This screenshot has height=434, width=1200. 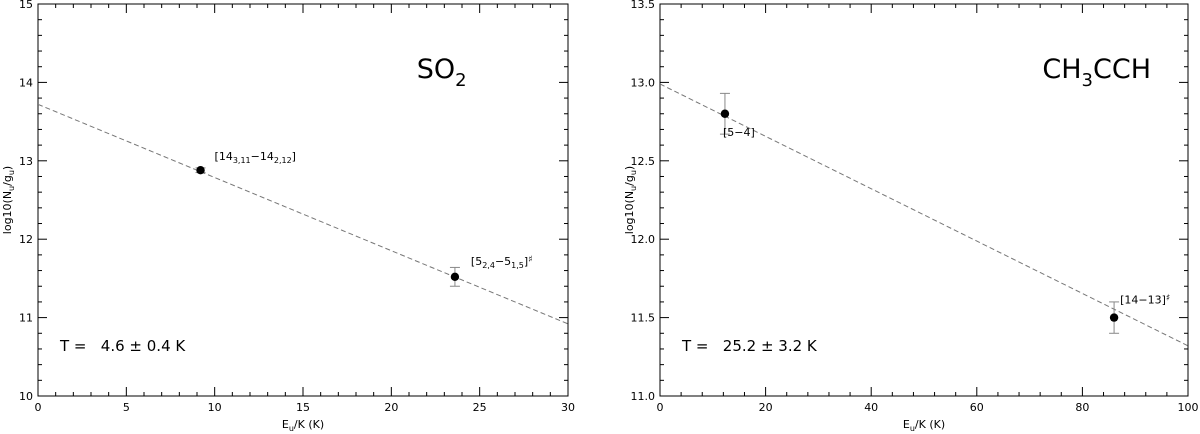 What do you see at coordinates (303, 407) in the screenshot?
I see `x-tick-label: 15` at bounding box center [303, 407].